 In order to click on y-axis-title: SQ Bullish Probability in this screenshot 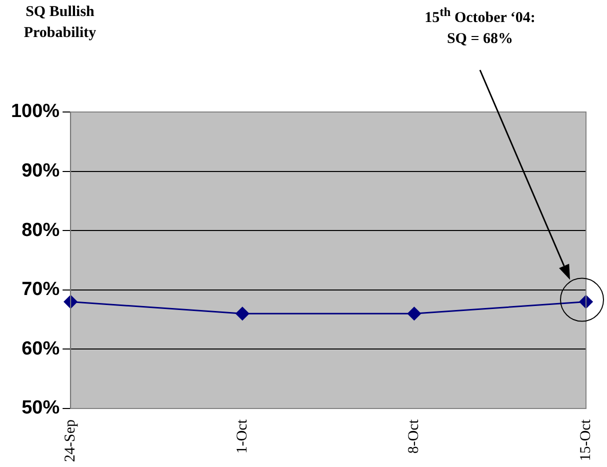, I will do `click(60, 23)`.